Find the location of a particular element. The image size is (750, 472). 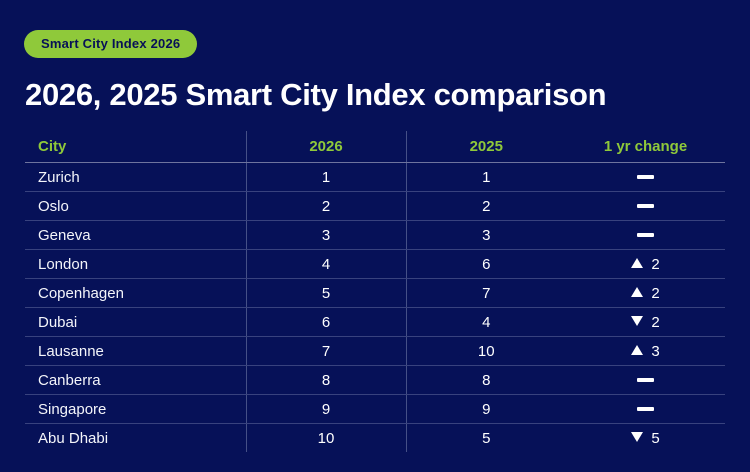

rank-2025-cell: 9 is located at coordinates (485, 409).